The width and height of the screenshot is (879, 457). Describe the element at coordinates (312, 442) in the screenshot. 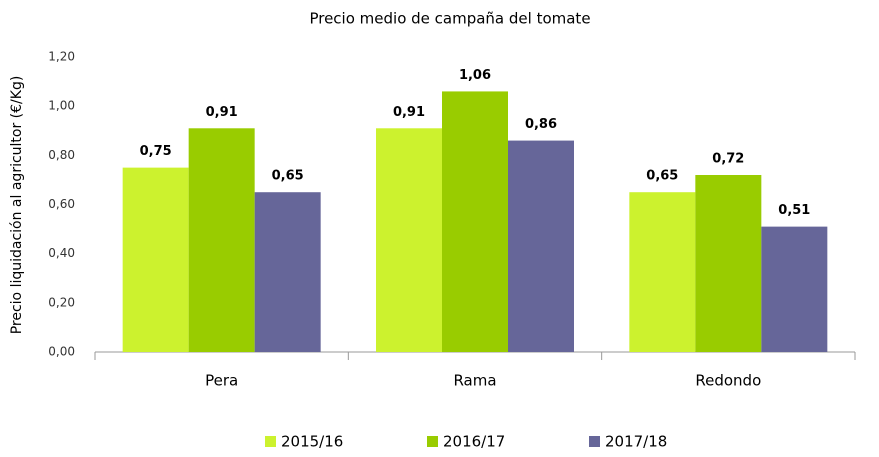

I see `legend-label: 2015/16` at that location.